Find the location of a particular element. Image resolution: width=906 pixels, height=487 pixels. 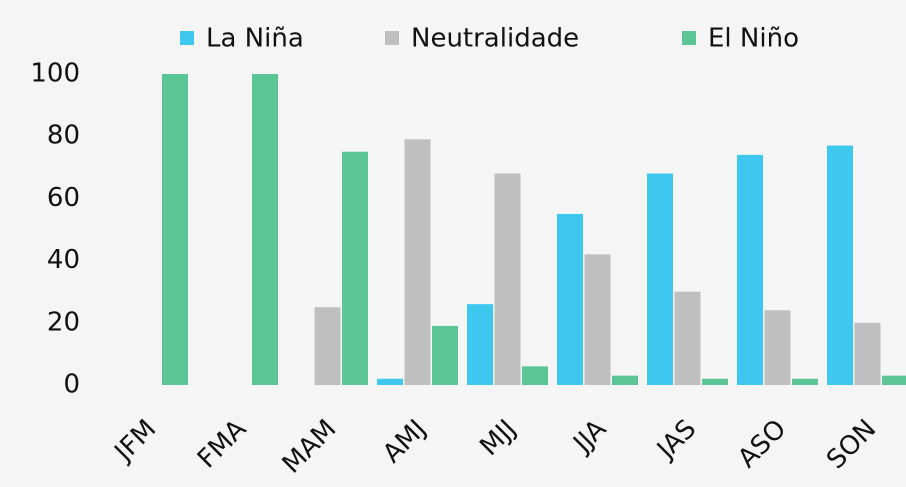

y-tick-label: 80 is located at coordinates (63, 136).